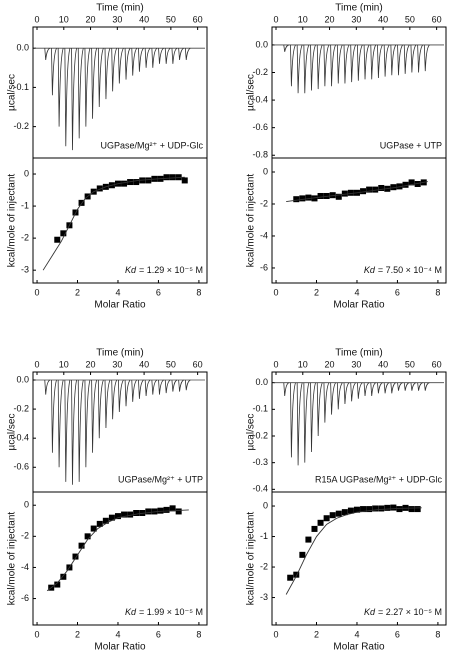 The image size is (474, 651). Describe the element at coordinates (25, 598) in the screenshot. I see `y-tick-label: -6` at that location.